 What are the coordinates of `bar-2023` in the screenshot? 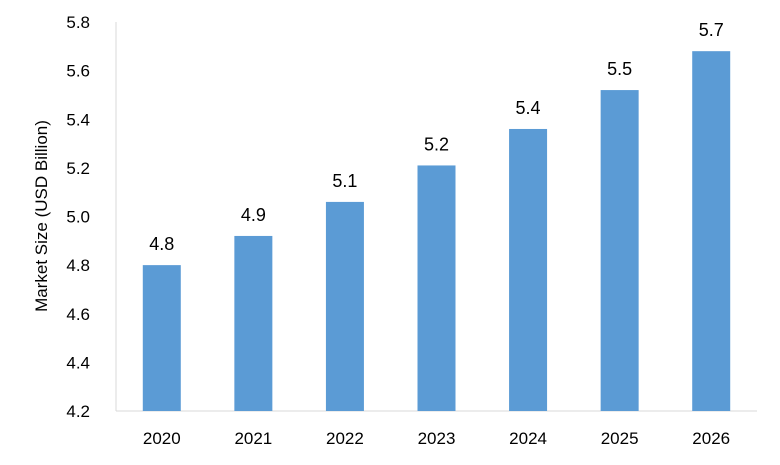 It's located at (436, 288).